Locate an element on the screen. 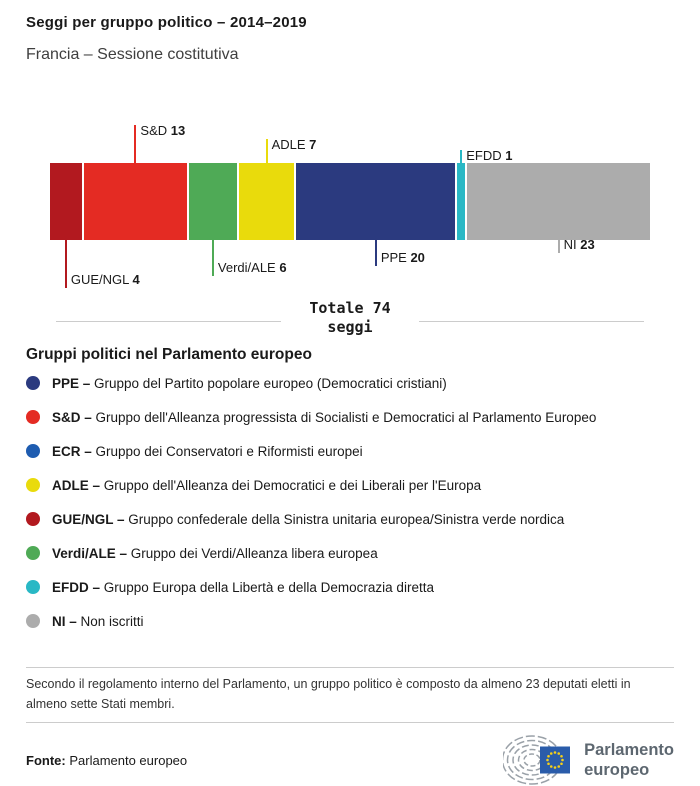 The image size is (700, 786). bar-label-ni: NI 23 is located at coordinates (579, 244).